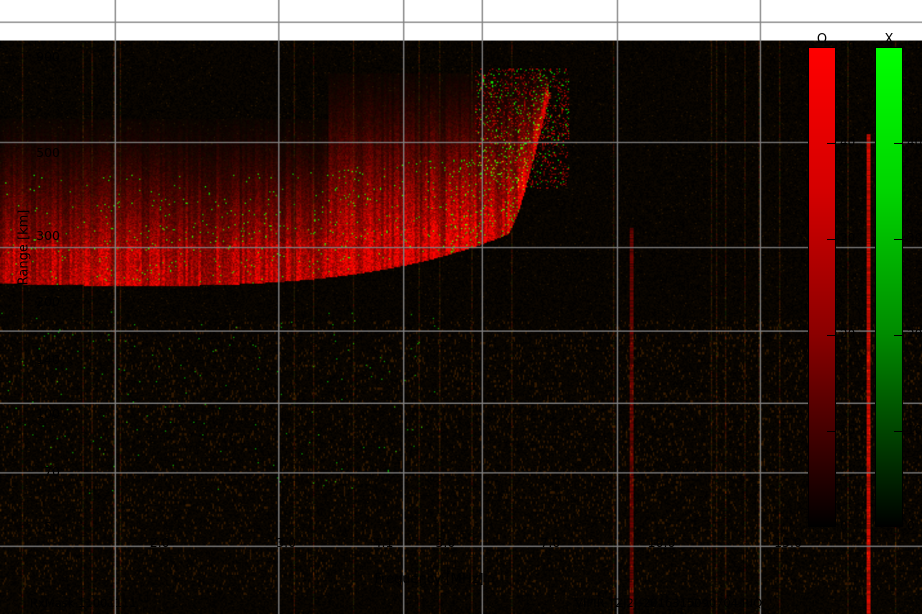 The image size is (922, 614). I want to click on colorbar-o-label: O, so click(822, 39).